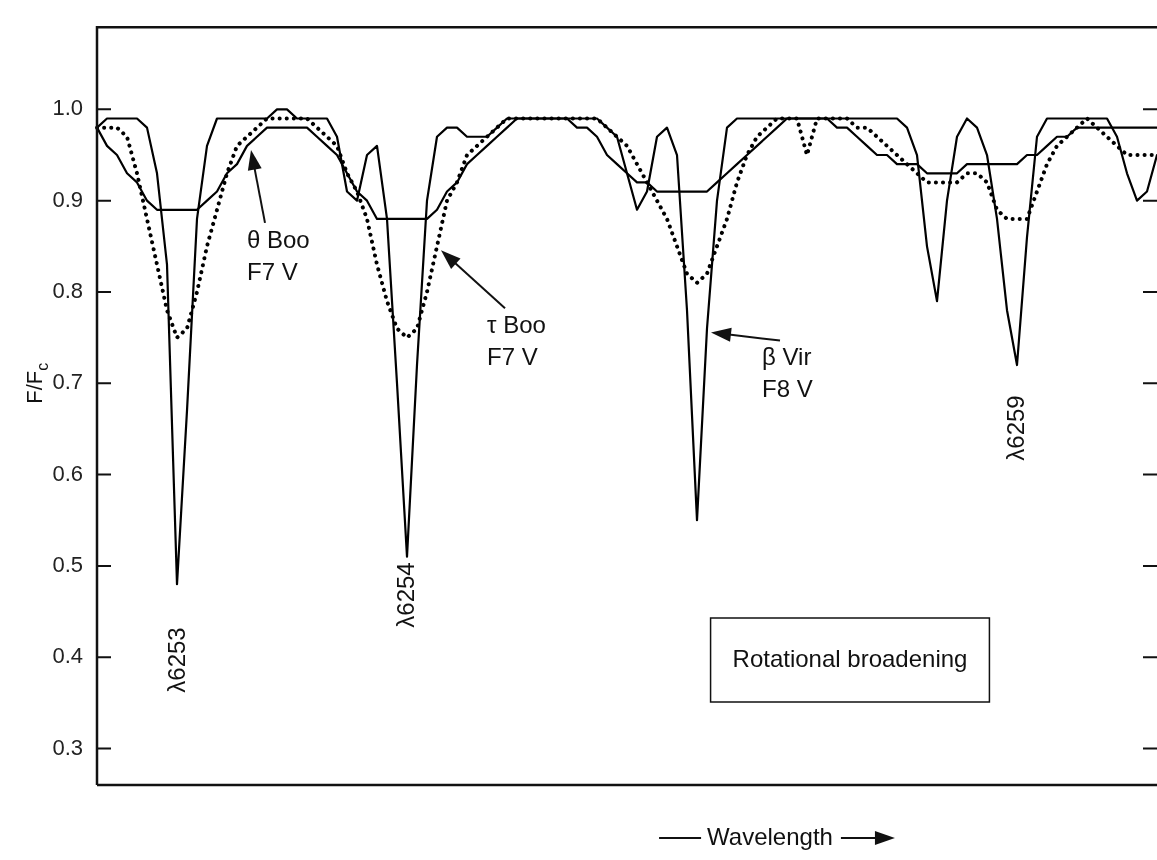  I want to click on annotation: λ6253, so click(176, 660).